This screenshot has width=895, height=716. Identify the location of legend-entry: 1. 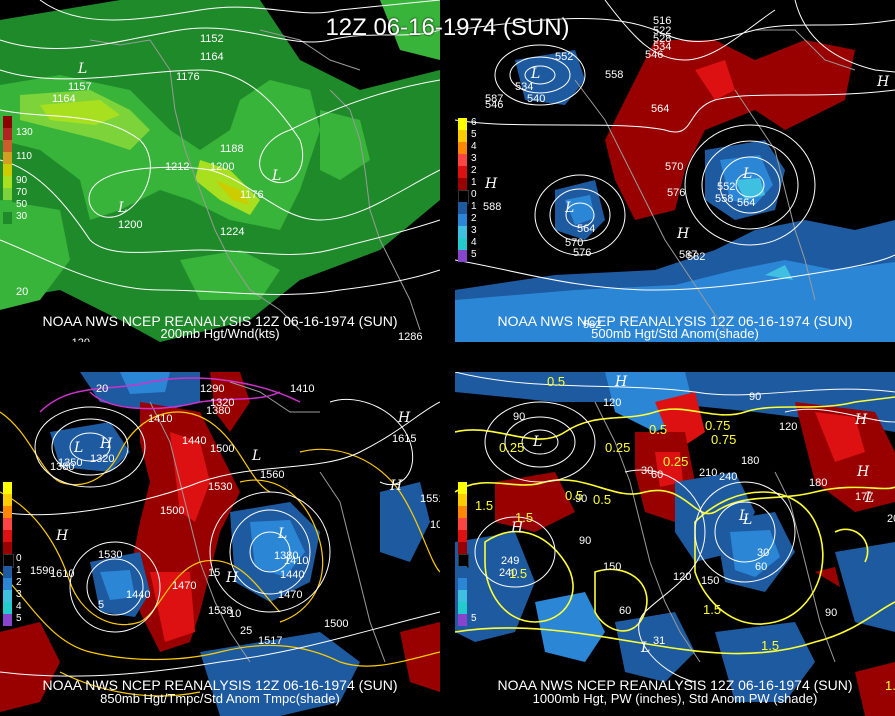
(467, 207).